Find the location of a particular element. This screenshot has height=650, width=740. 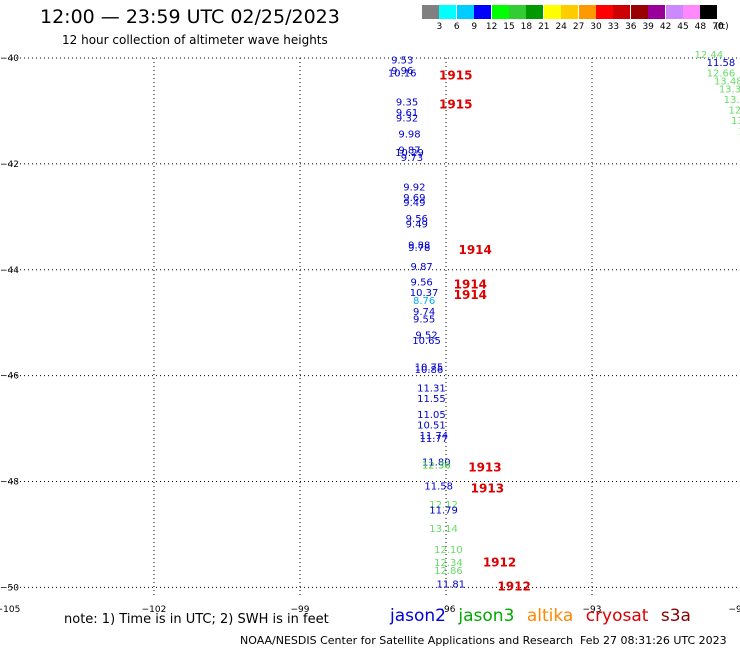

colorbar-label: 24 is located at coordinates (561, 27).